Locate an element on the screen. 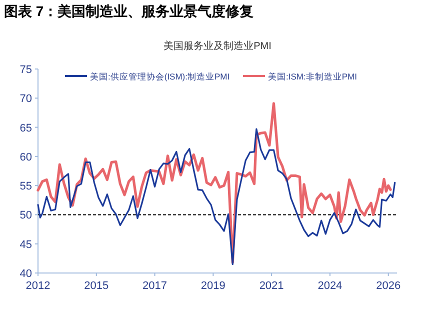  chart-title: 图表 7：美国制造业、服务业景气度修复 is located at coordinates (129, 11).